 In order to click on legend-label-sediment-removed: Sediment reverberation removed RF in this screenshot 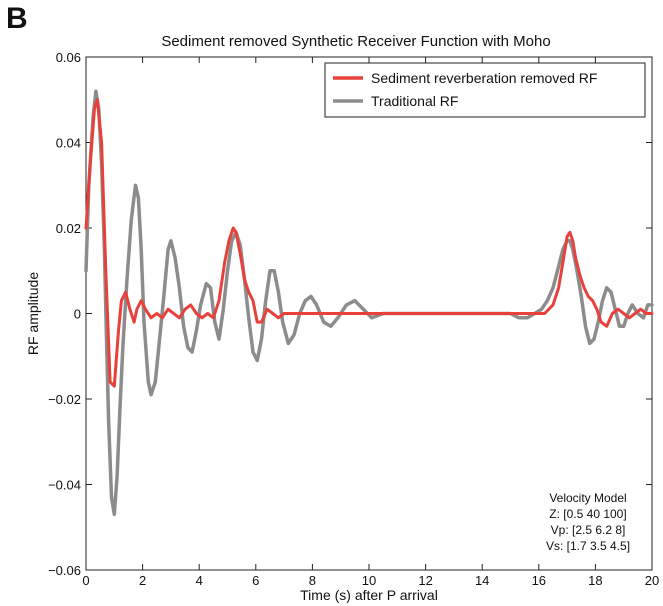, I will do `click(484, 78)`.